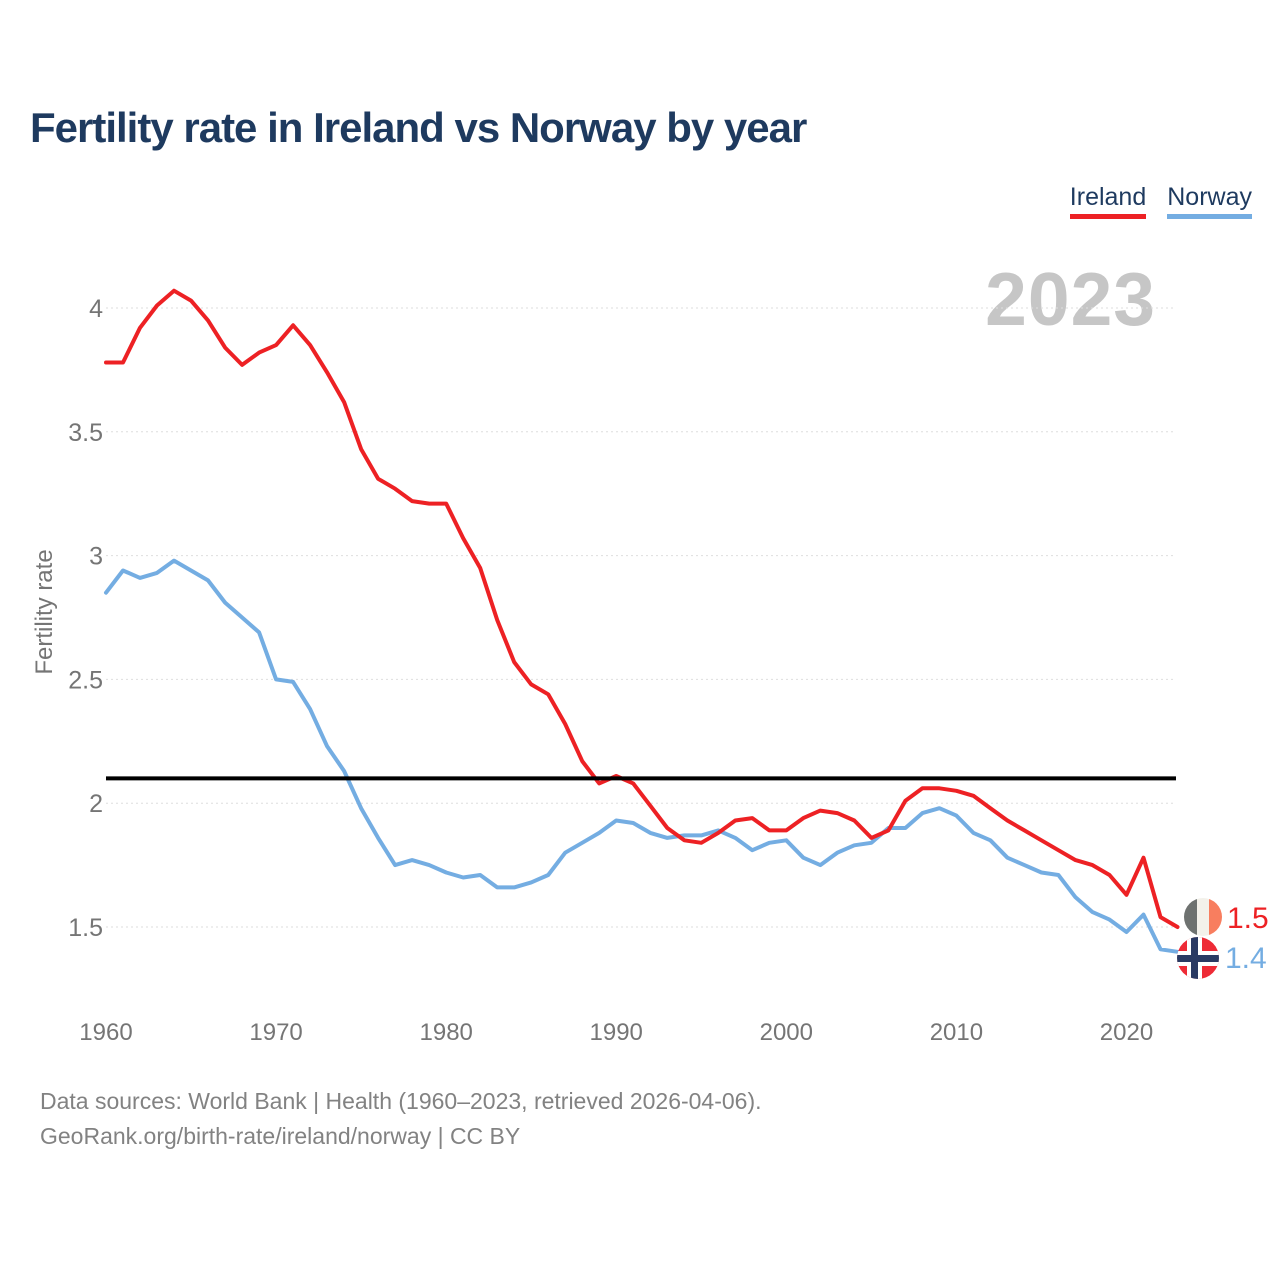 The image size is (1280, 1280). I want to click on x-tick-label: 1990, so click(616, 1032).